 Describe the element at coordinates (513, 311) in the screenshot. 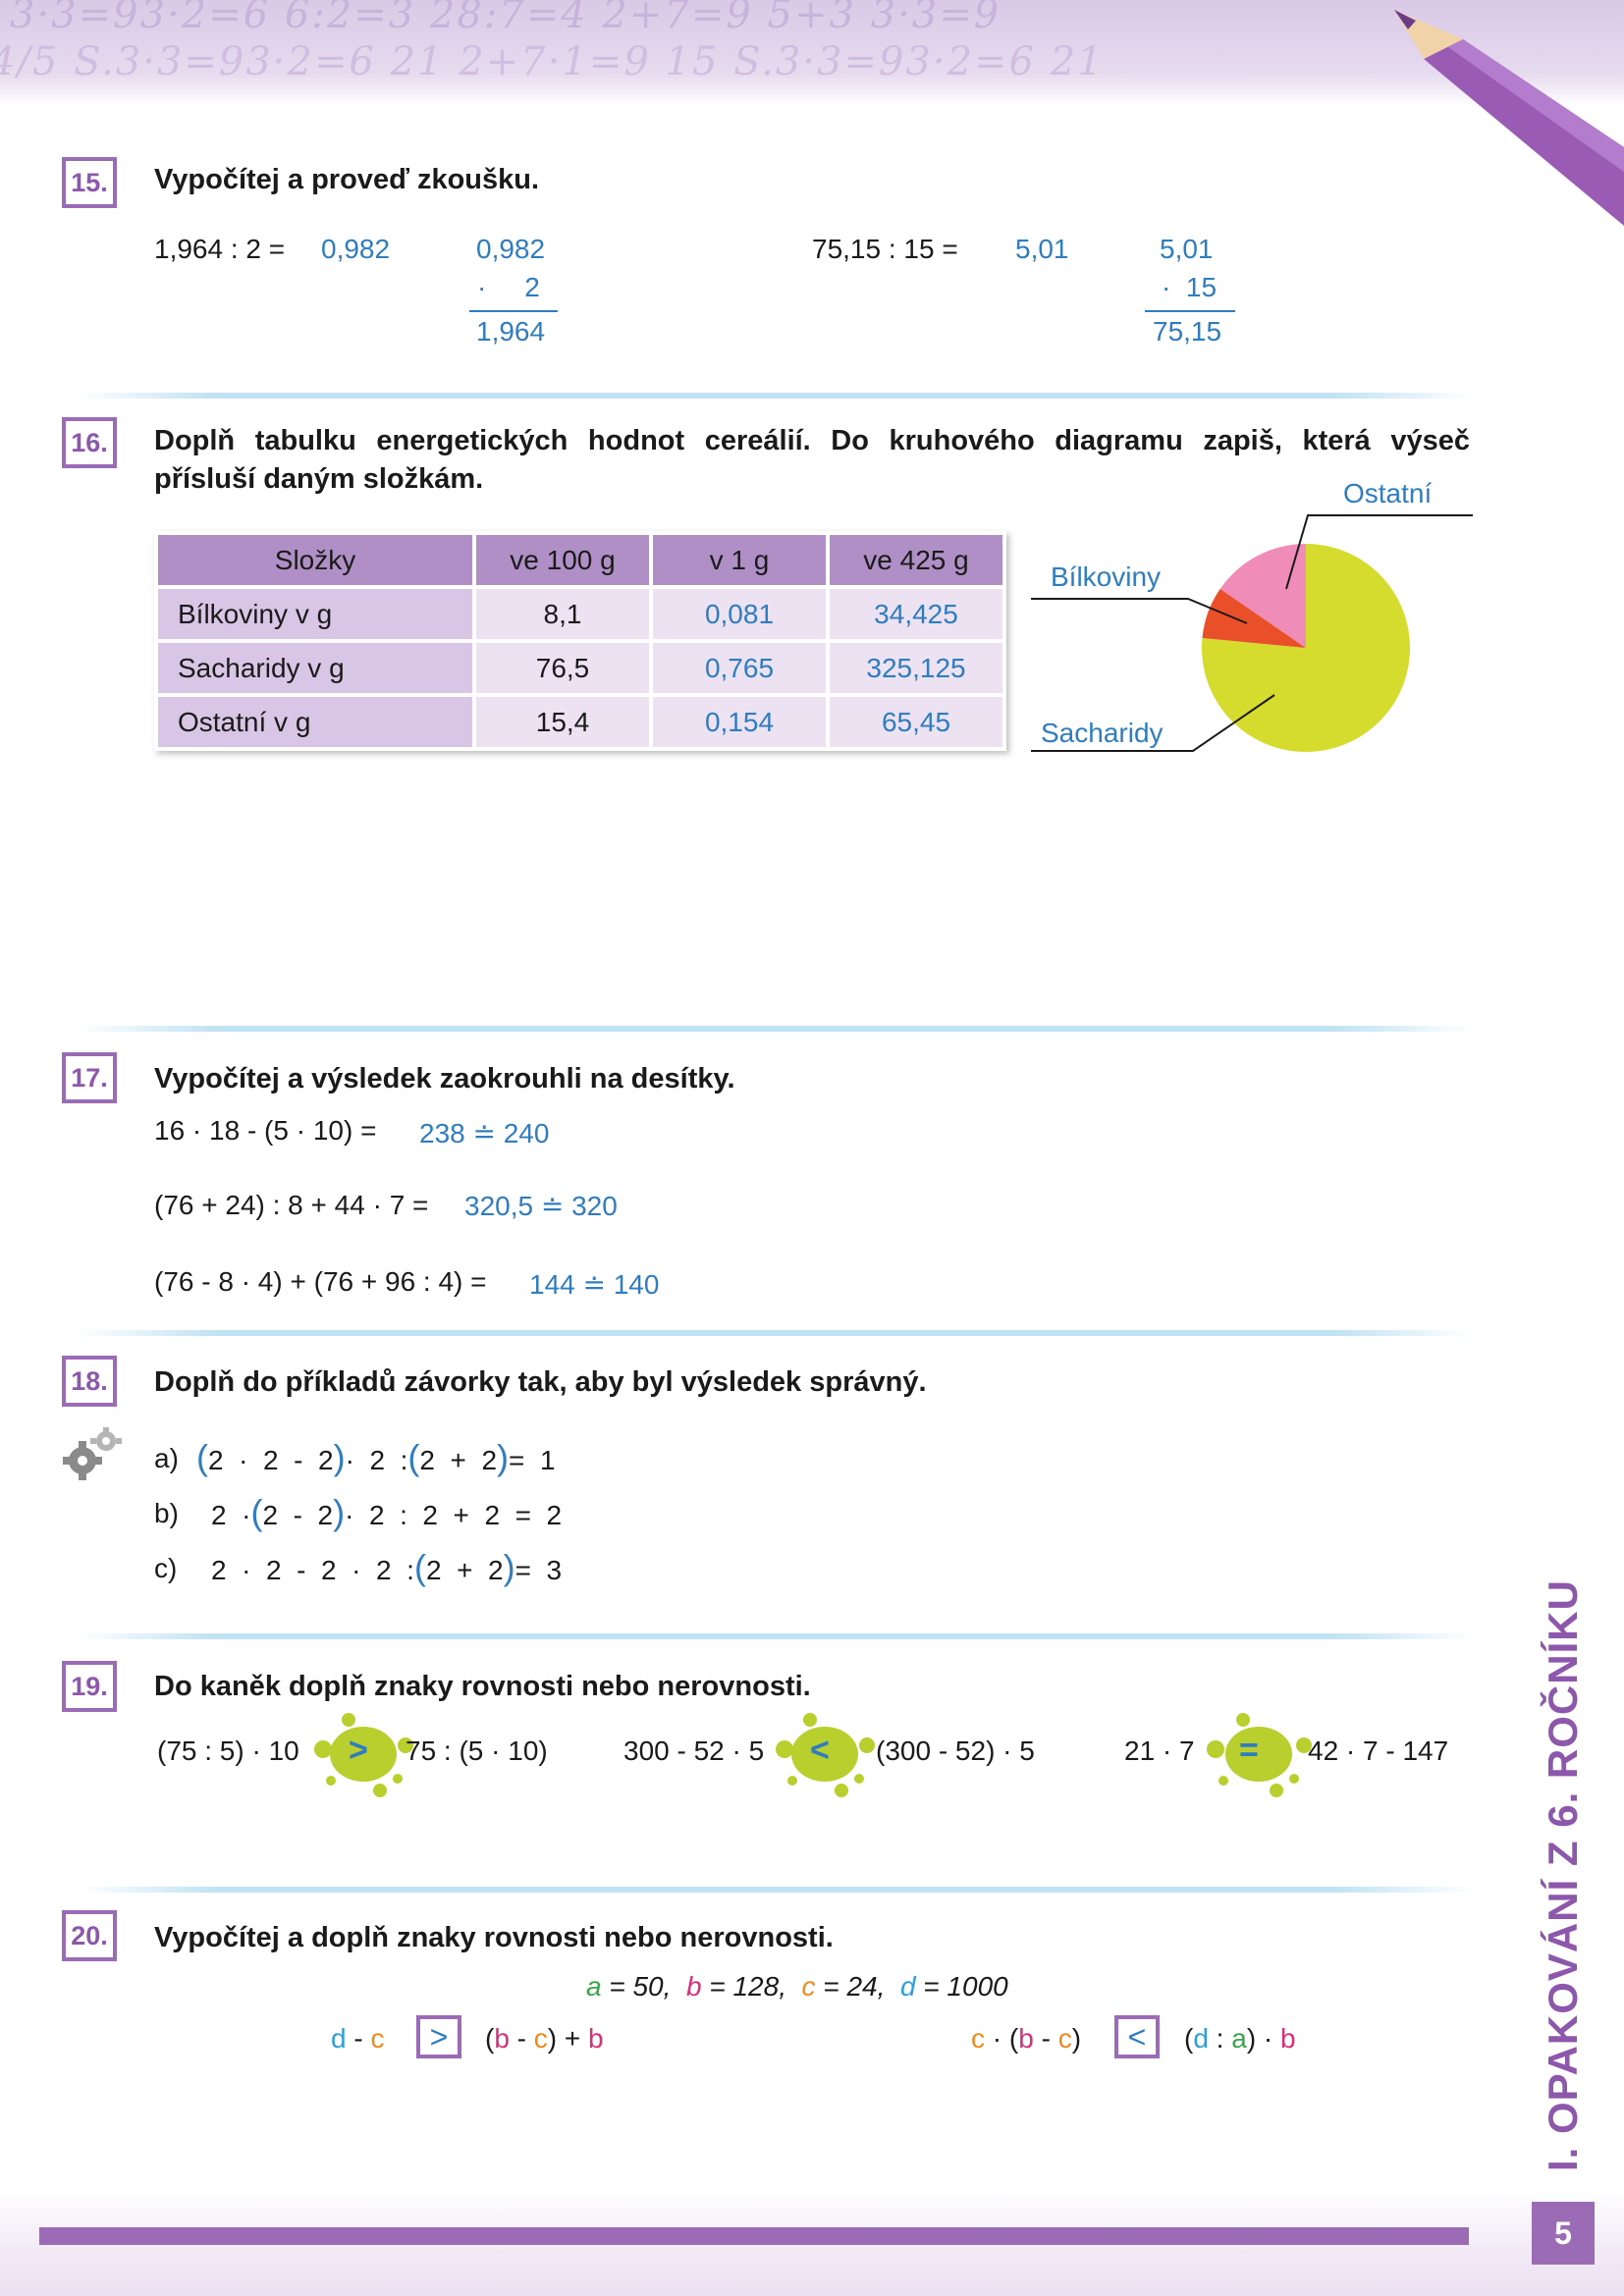

I see `ex15-left-divider` at that location.